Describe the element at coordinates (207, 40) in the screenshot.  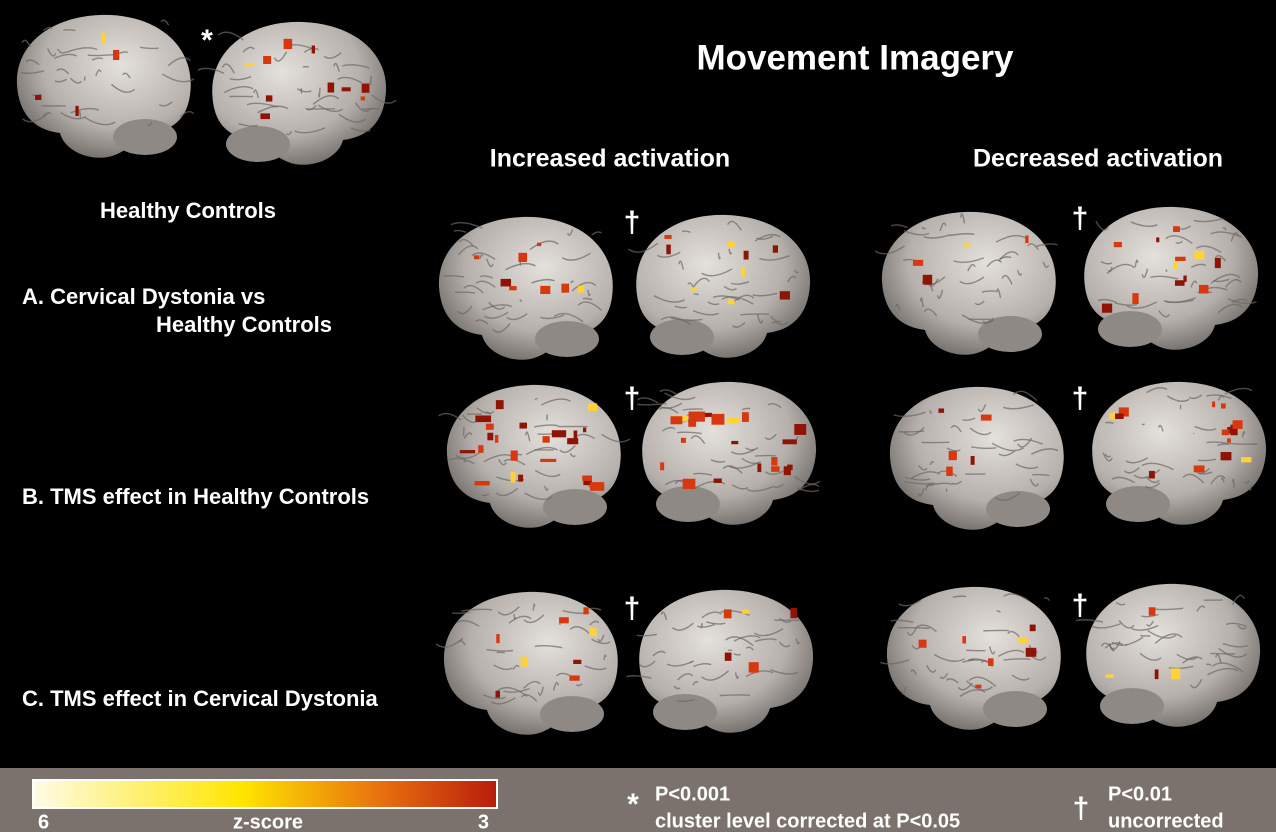
I see `marker: *` at that location.